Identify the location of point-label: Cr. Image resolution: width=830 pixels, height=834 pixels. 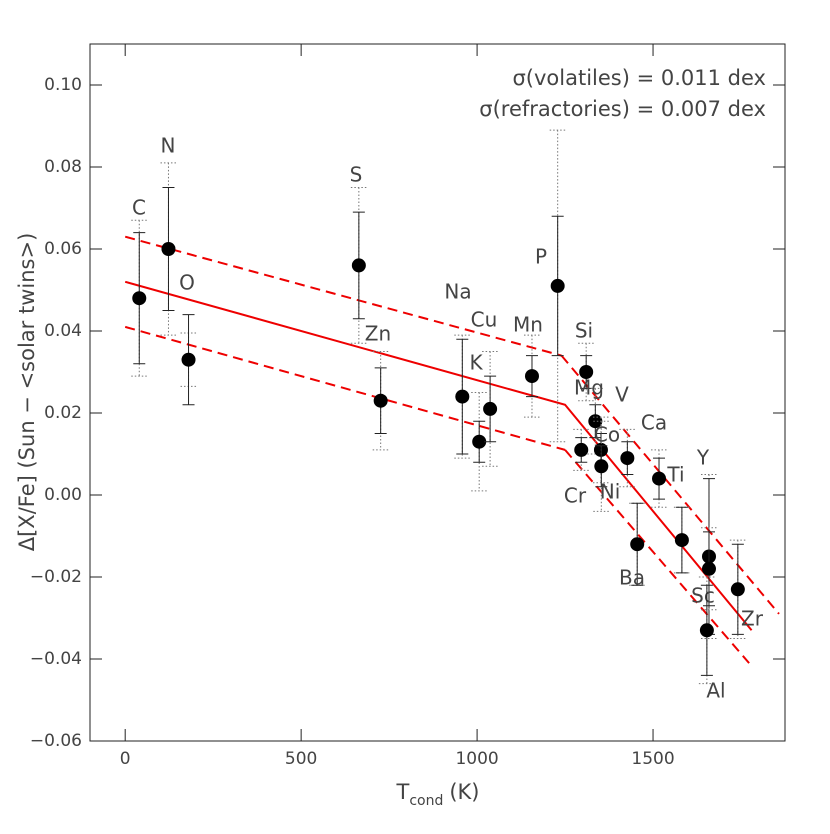
(575, 496).